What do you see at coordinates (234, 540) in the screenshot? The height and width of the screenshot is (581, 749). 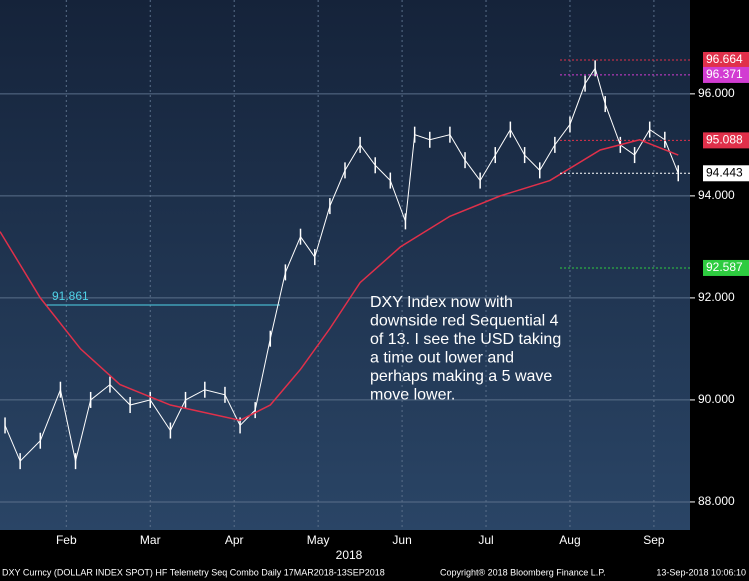 I see `x-tick-label: Apr` at bounding box center [234, 540].